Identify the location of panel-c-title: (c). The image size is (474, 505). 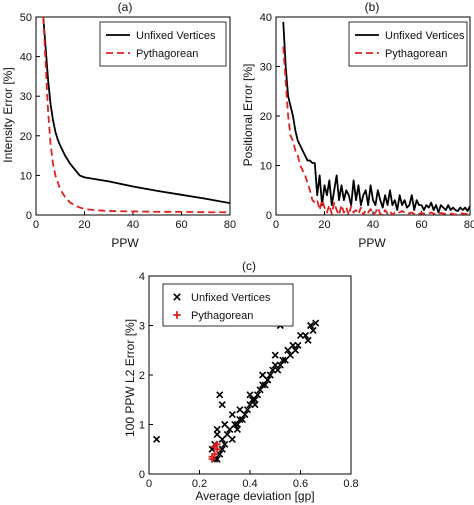
(249, 266).